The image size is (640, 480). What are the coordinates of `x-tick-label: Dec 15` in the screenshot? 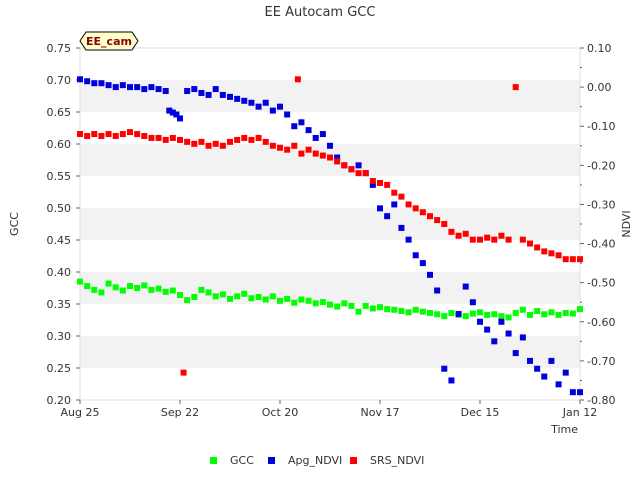 It's located at (480, 412).